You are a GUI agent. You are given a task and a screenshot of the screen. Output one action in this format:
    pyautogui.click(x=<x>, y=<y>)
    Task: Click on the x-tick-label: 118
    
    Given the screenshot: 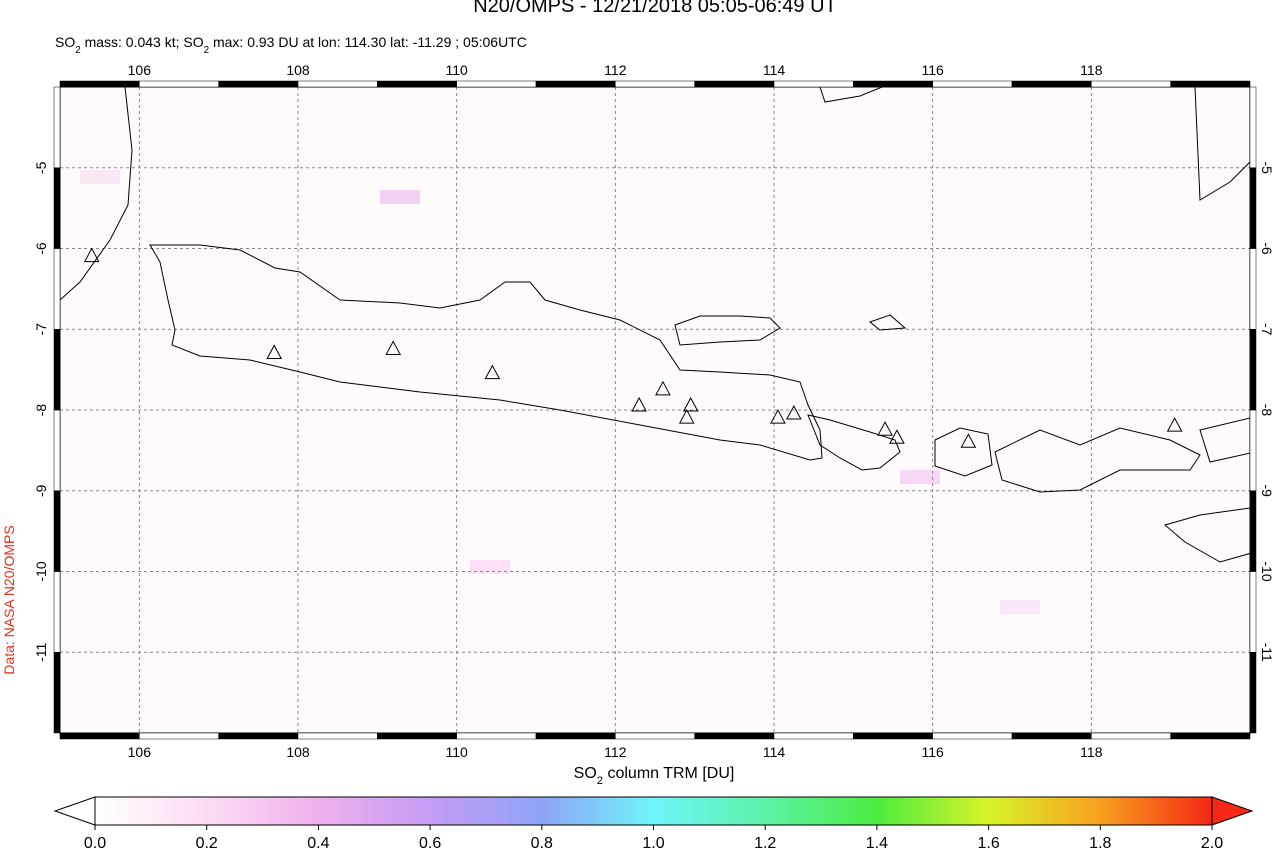 What is the action you would take?
    pyautogui.click(x=1091, y=752)
    